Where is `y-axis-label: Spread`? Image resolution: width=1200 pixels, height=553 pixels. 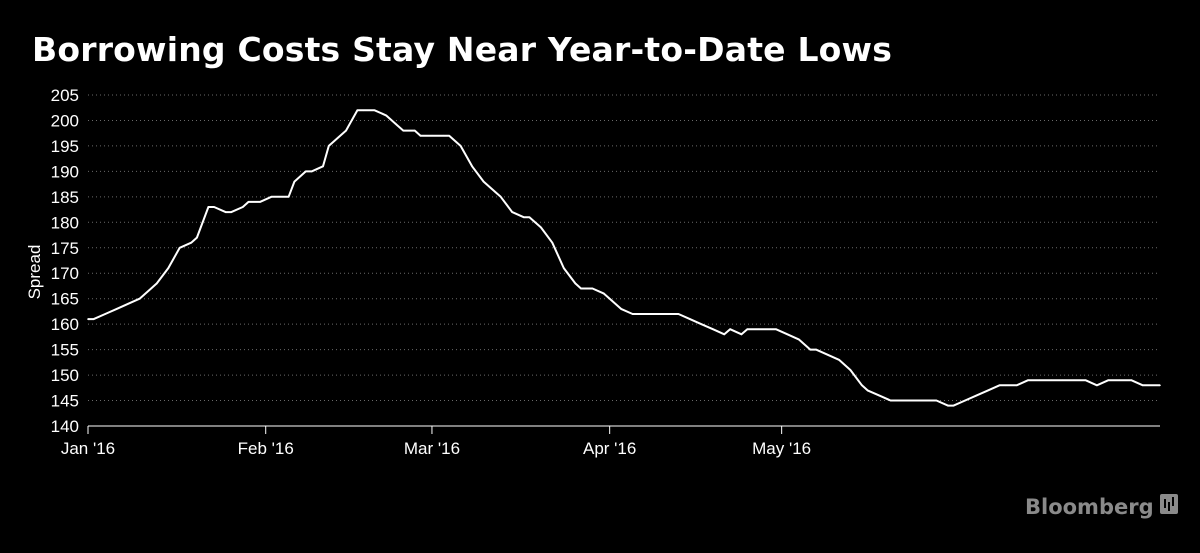
y-axis-label: Spread is located at coordinates (34, 272).